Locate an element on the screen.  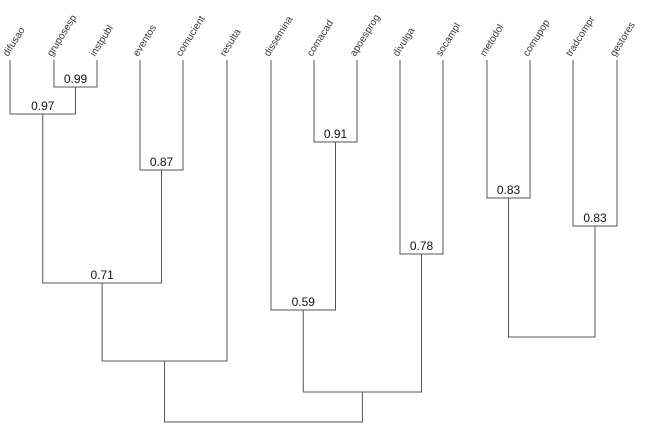
node-value-label: 0.71 is located at coordinates (102, 275).